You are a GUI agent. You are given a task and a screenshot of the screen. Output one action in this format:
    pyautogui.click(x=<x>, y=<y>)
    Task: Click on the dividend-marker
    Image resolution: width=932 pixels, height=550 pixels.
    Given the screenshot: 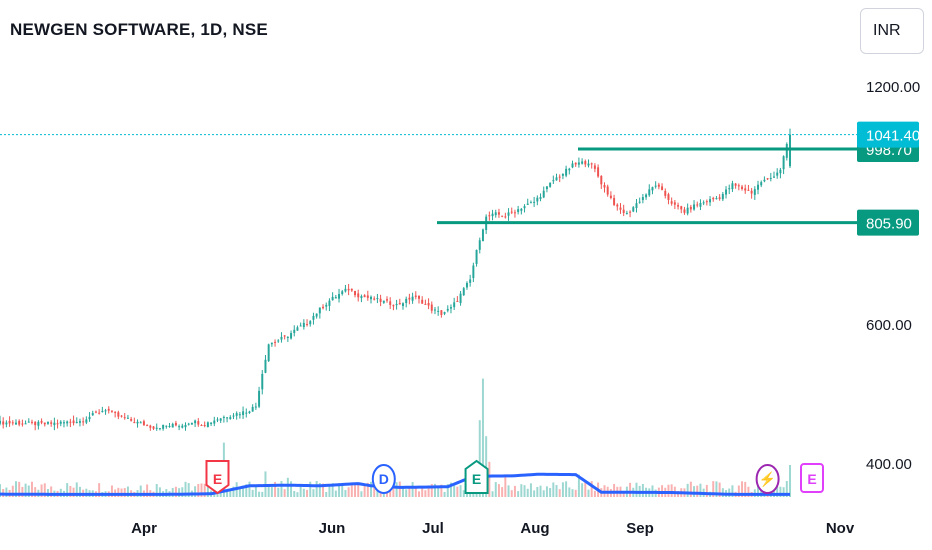 What is the action you would take?
    pyautogui.click(x=383, y=479)
    